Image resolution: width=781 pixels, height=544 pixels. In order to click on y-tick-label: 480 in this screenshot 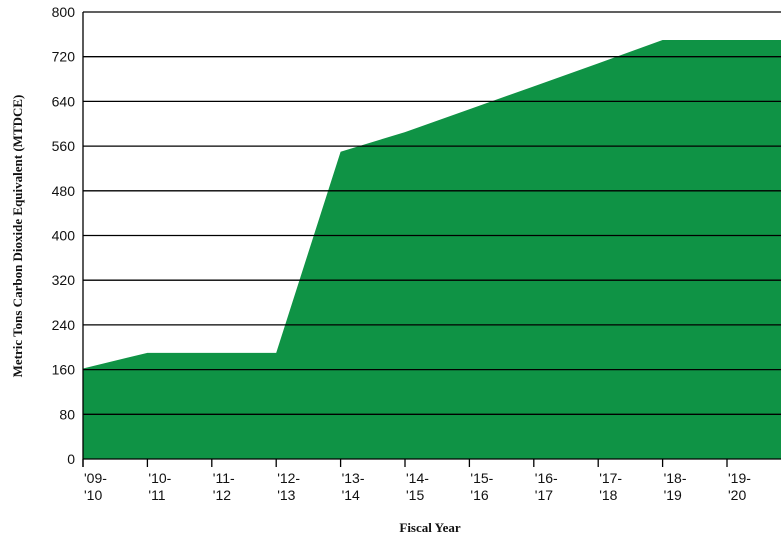, I will do `click(64, 191)`.